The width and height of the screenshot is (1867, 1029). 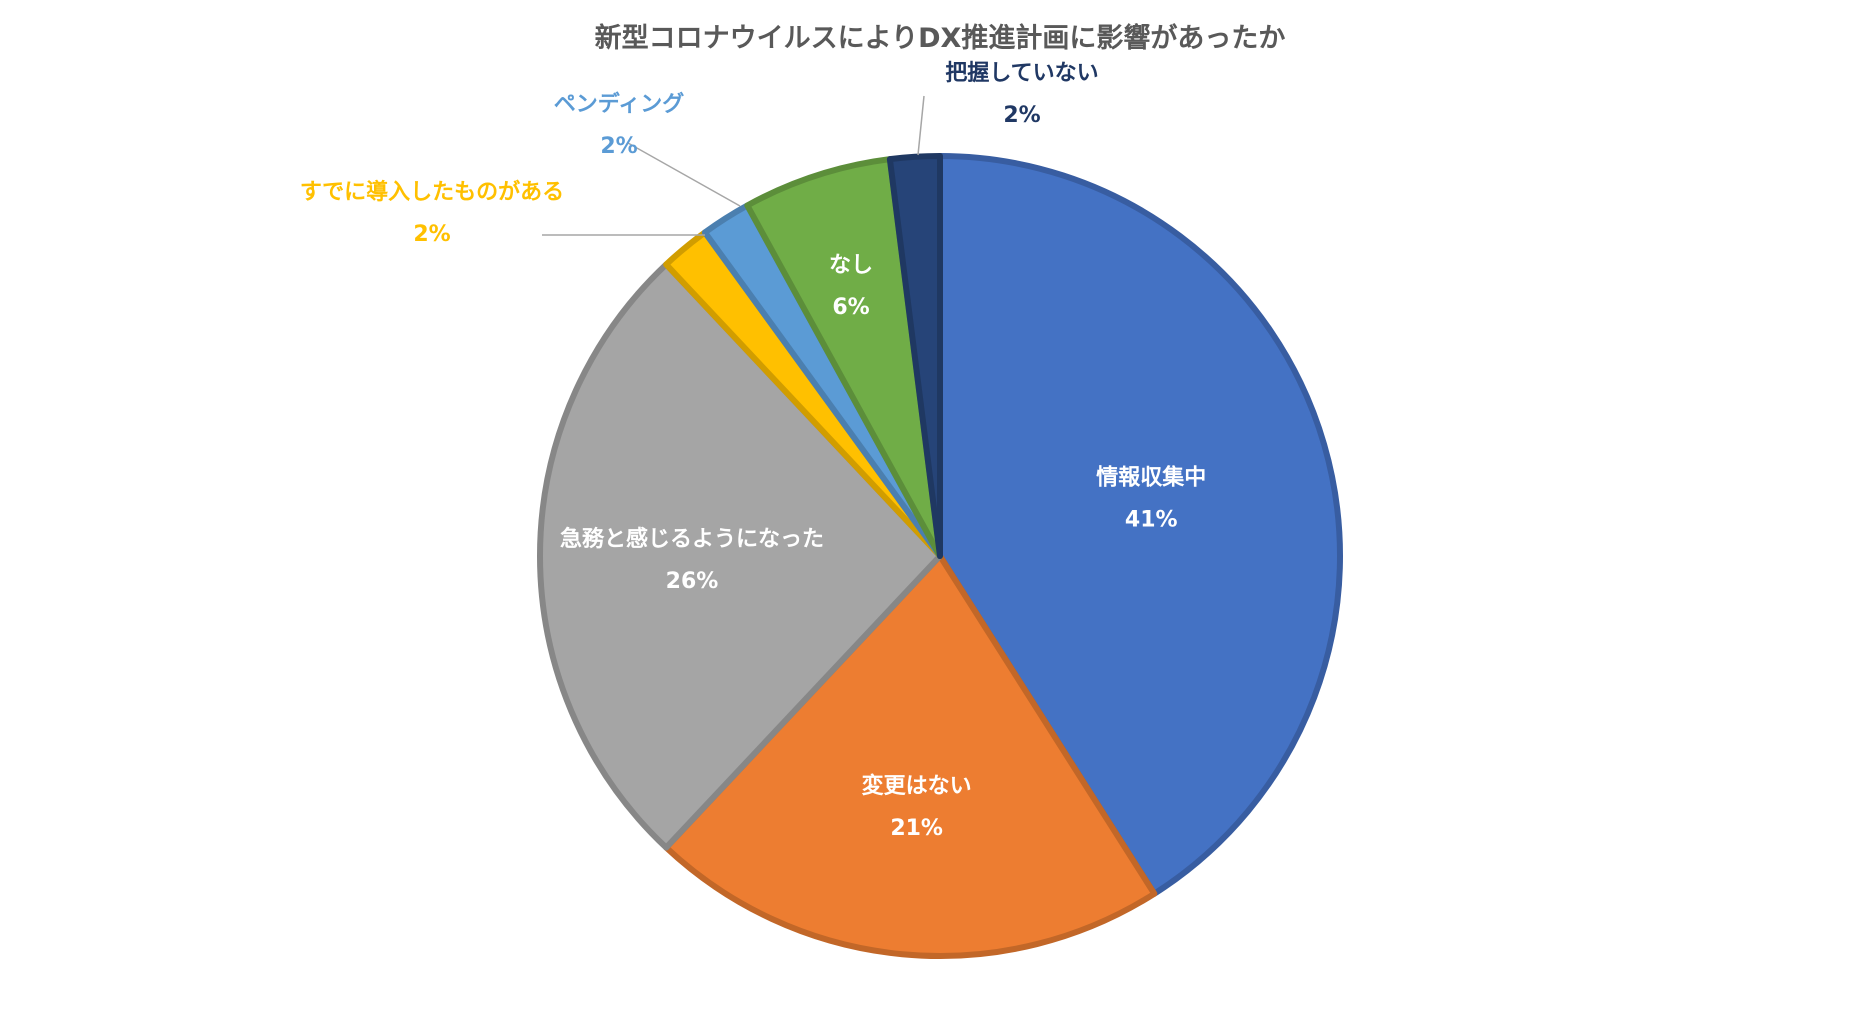 What do you see at coordinates (684, 174) in the screenshot?
I see `slice-5-leader-line` at bounding box center [684, 174].